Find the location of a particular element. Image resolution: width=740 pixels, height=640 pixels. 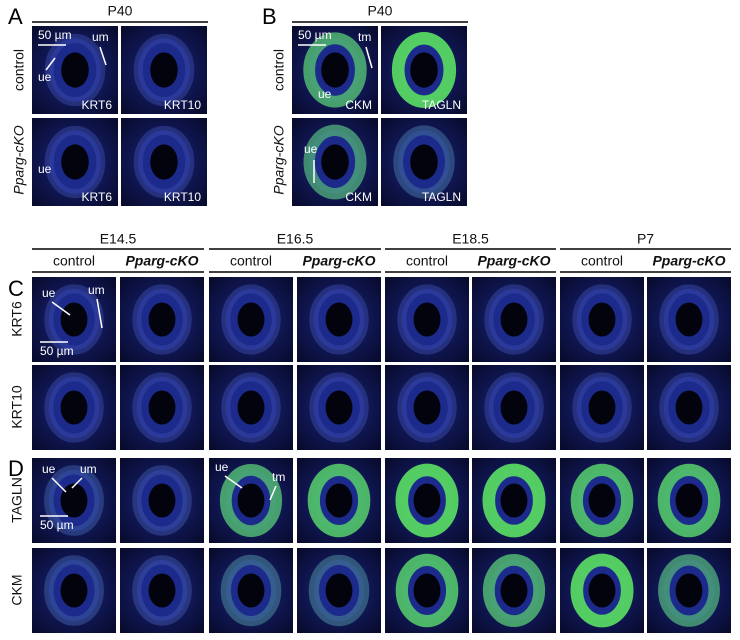

row-label: CKM is located at coordinates (17, 589).